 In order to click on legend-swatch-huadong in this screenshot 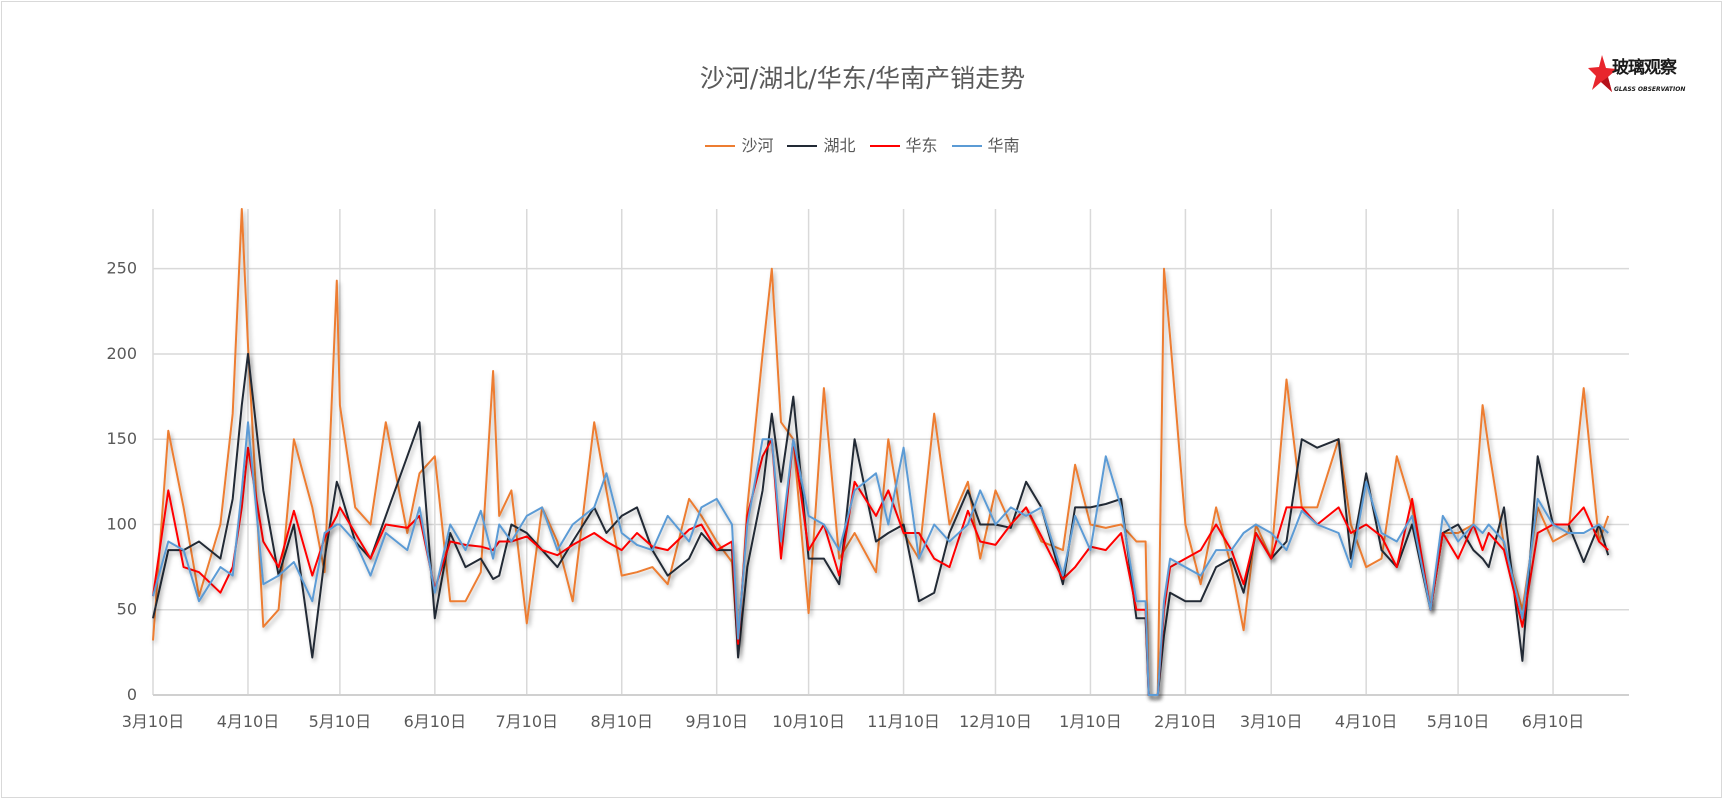, I will do `click(884, 146)`.